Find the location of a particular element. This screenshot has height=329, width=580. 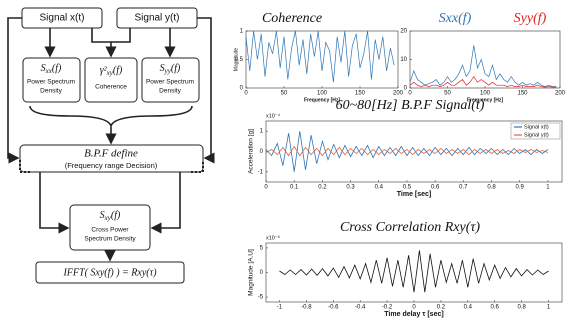

x-tick-label: 0.1 is located at coordinates (294, 188).